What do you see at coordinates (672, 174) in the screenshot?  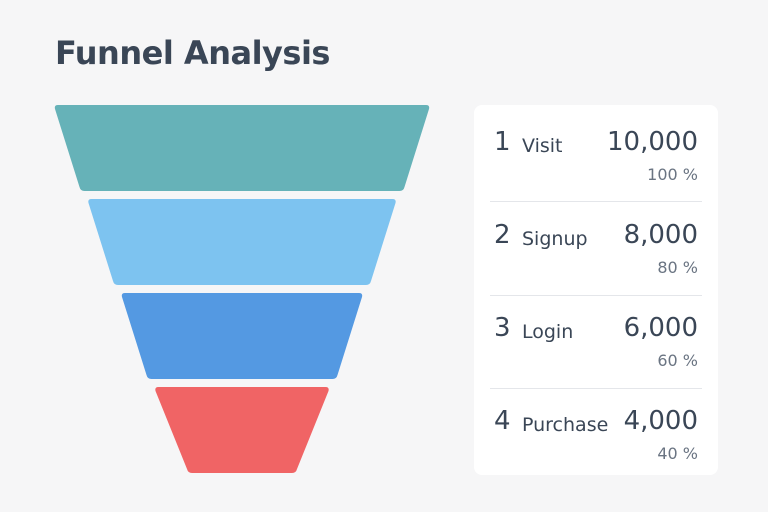 I see `stage-percent: 100 %` at bounding box center [672, 174].